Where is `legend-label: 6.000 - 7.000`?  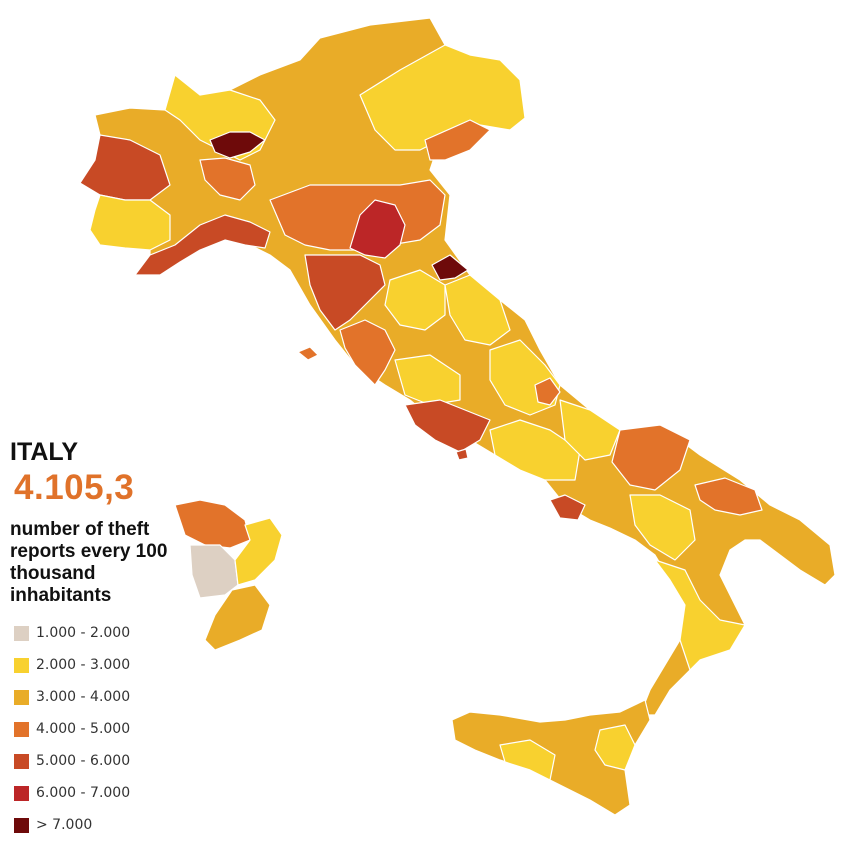
legend-label: 6.000 - 7.000 is located at coordinates (83, 793).